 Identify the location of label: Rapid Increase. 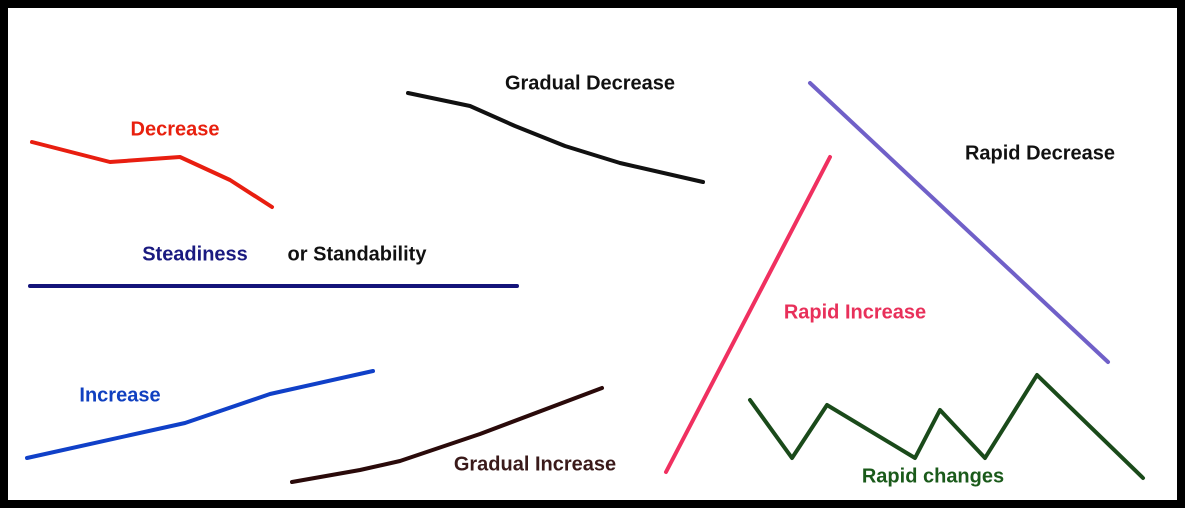
(855, 312).